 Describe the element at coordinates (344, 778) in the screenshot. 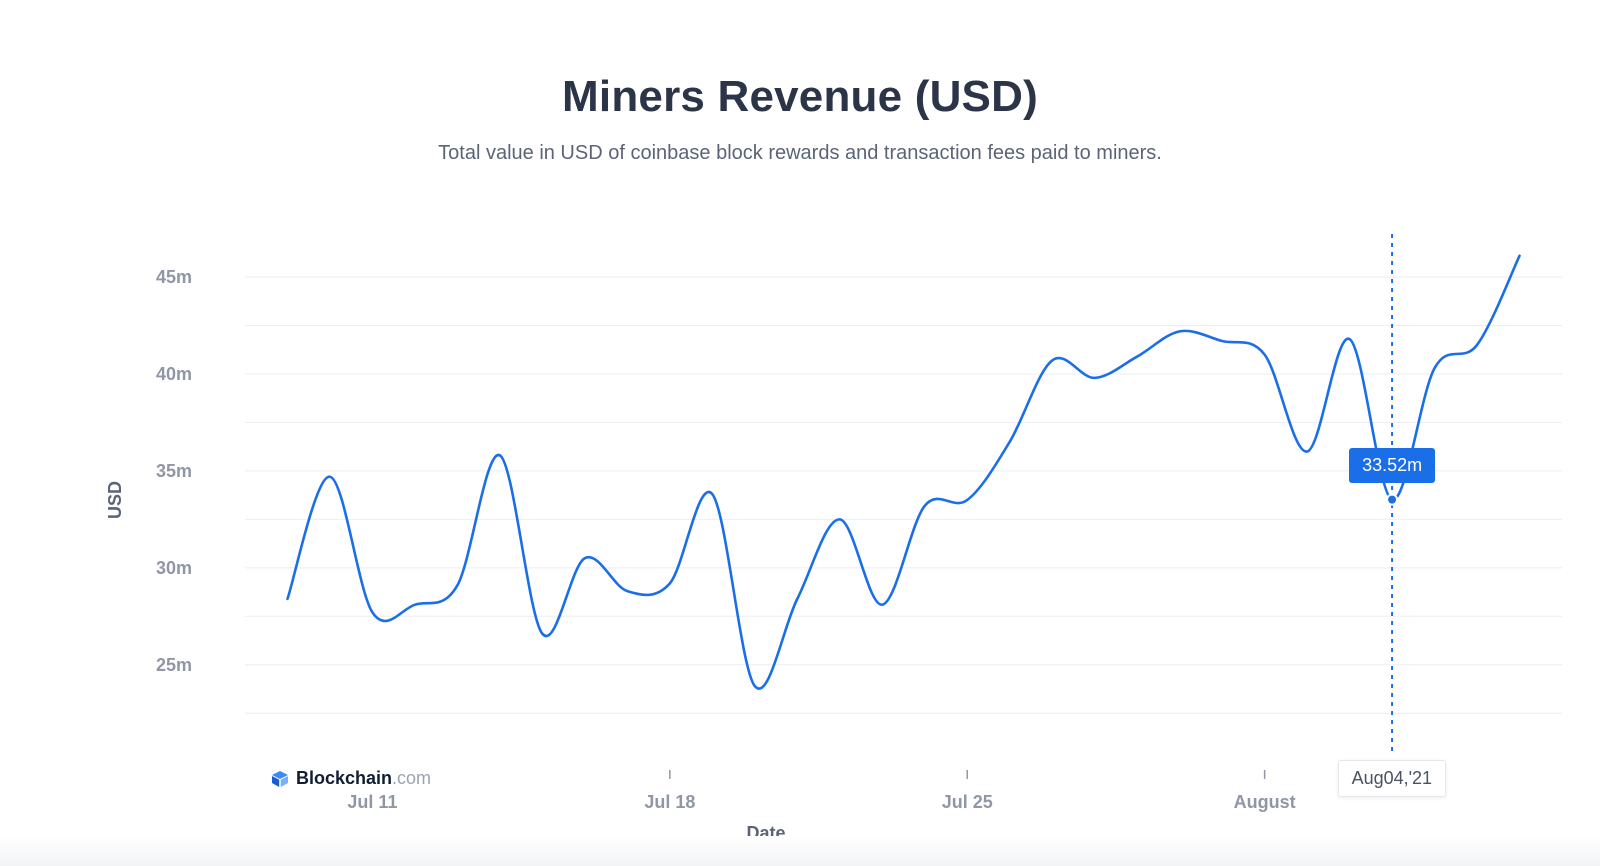

I see `brand-name: Blockchain` at that location.